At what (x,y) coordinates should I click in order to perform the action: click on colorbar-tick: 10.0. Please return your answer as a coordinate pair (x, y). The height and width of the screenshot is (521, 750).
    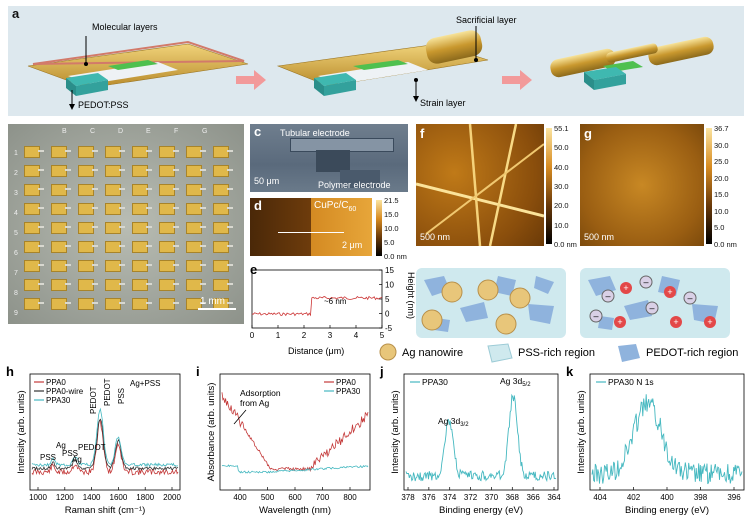
    Looking at the image, I should click on (561, 225).